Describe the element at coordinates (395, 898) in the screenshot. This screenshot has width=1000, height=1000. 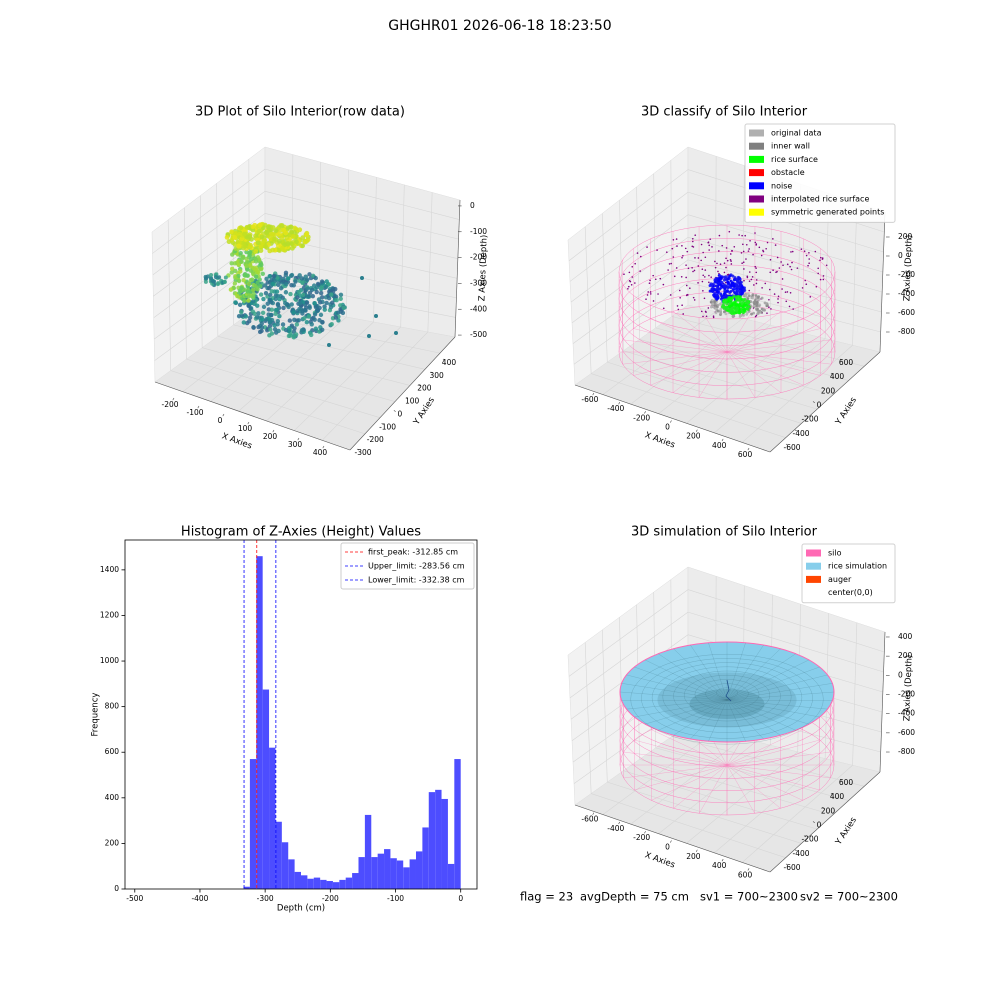
I see `x-tick-label: -100` at that location.